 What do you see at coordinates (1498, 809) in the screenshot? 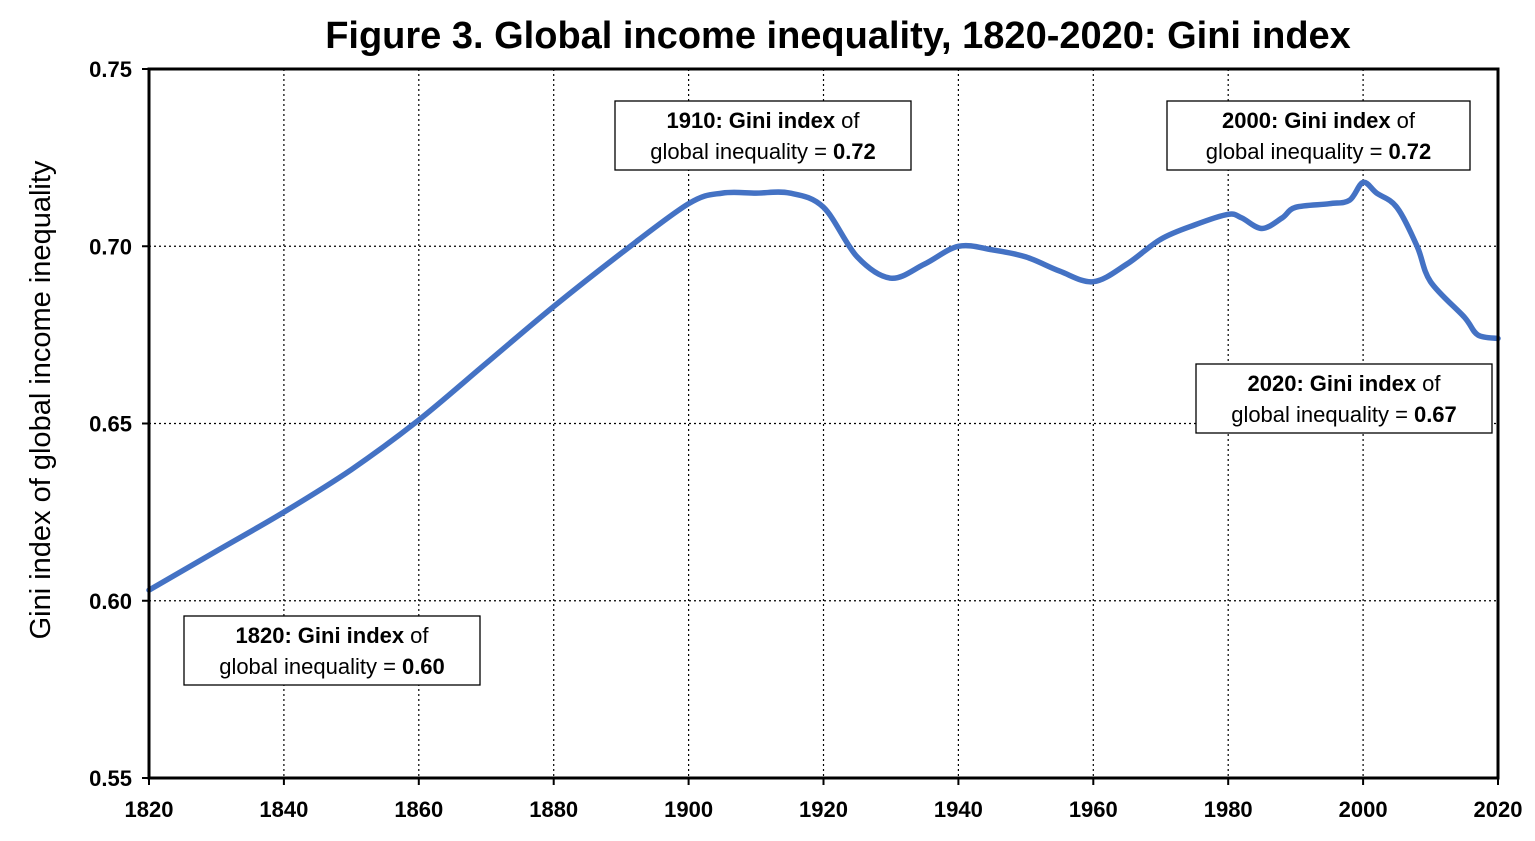
I see `x-tick-label: 2020` at bounding box center [1498, 809].